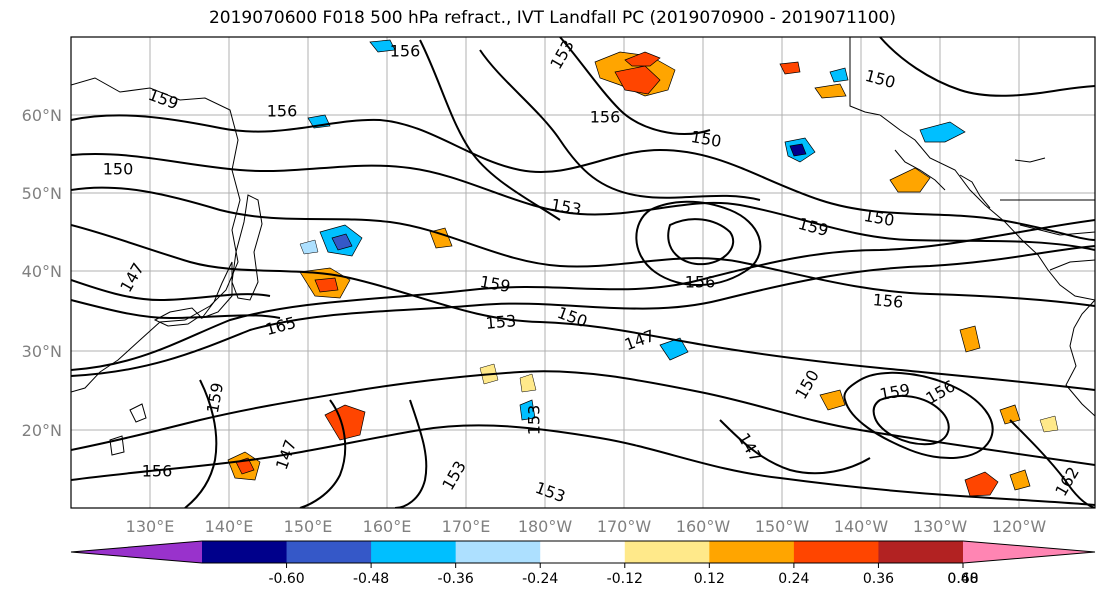 The image size is (1105, 601). I want to click on longitude-label: 140°E, so click(229, 526).